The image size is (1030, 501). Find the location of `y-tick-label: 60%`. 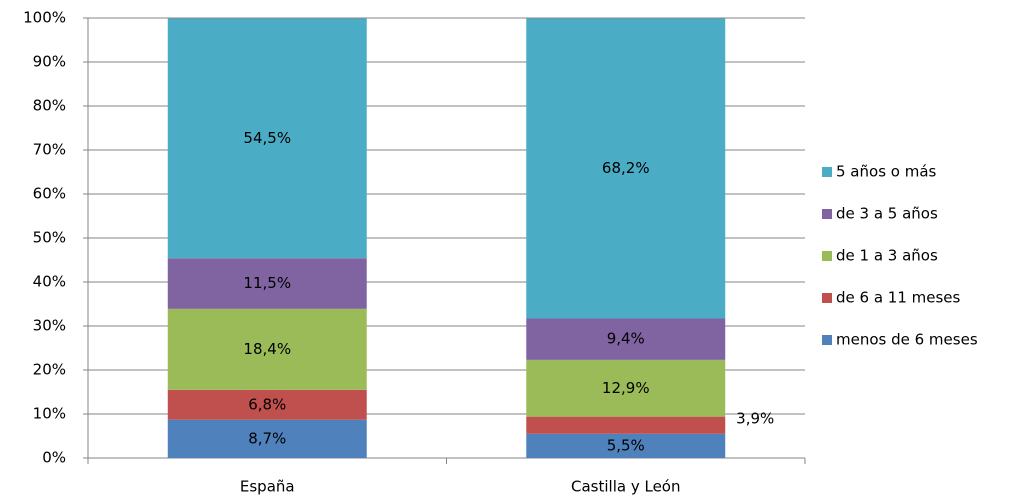

y-tick-label: 60% is located at coordinates (49, 194).